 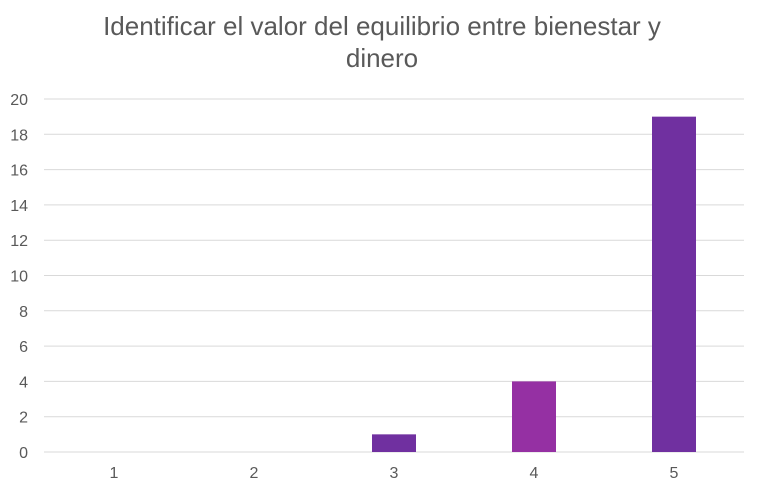 I want to click on y-tick-label: 10, so click(x=19, y=277).